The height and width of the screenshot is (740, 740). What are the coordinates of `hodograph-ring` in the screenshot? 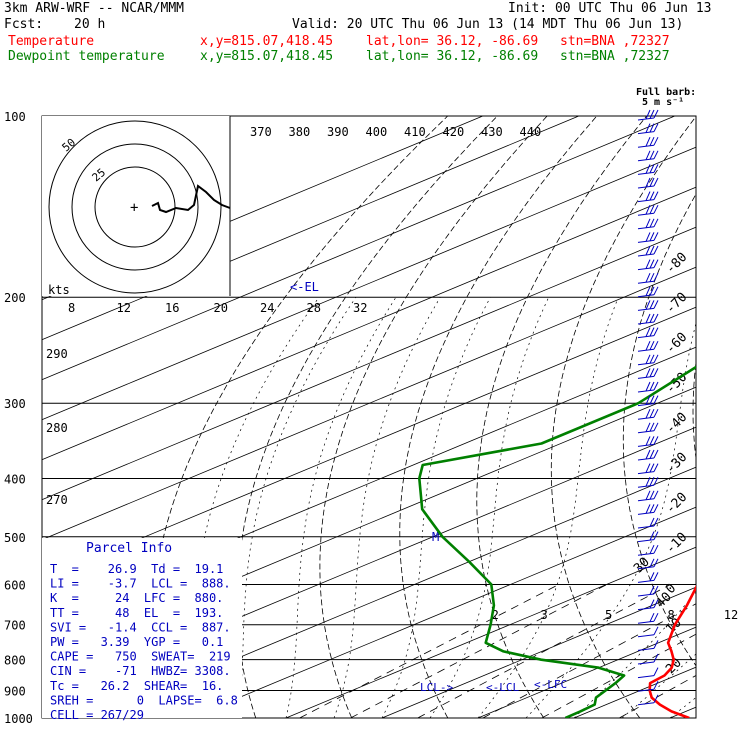 It's located at (135, 207).